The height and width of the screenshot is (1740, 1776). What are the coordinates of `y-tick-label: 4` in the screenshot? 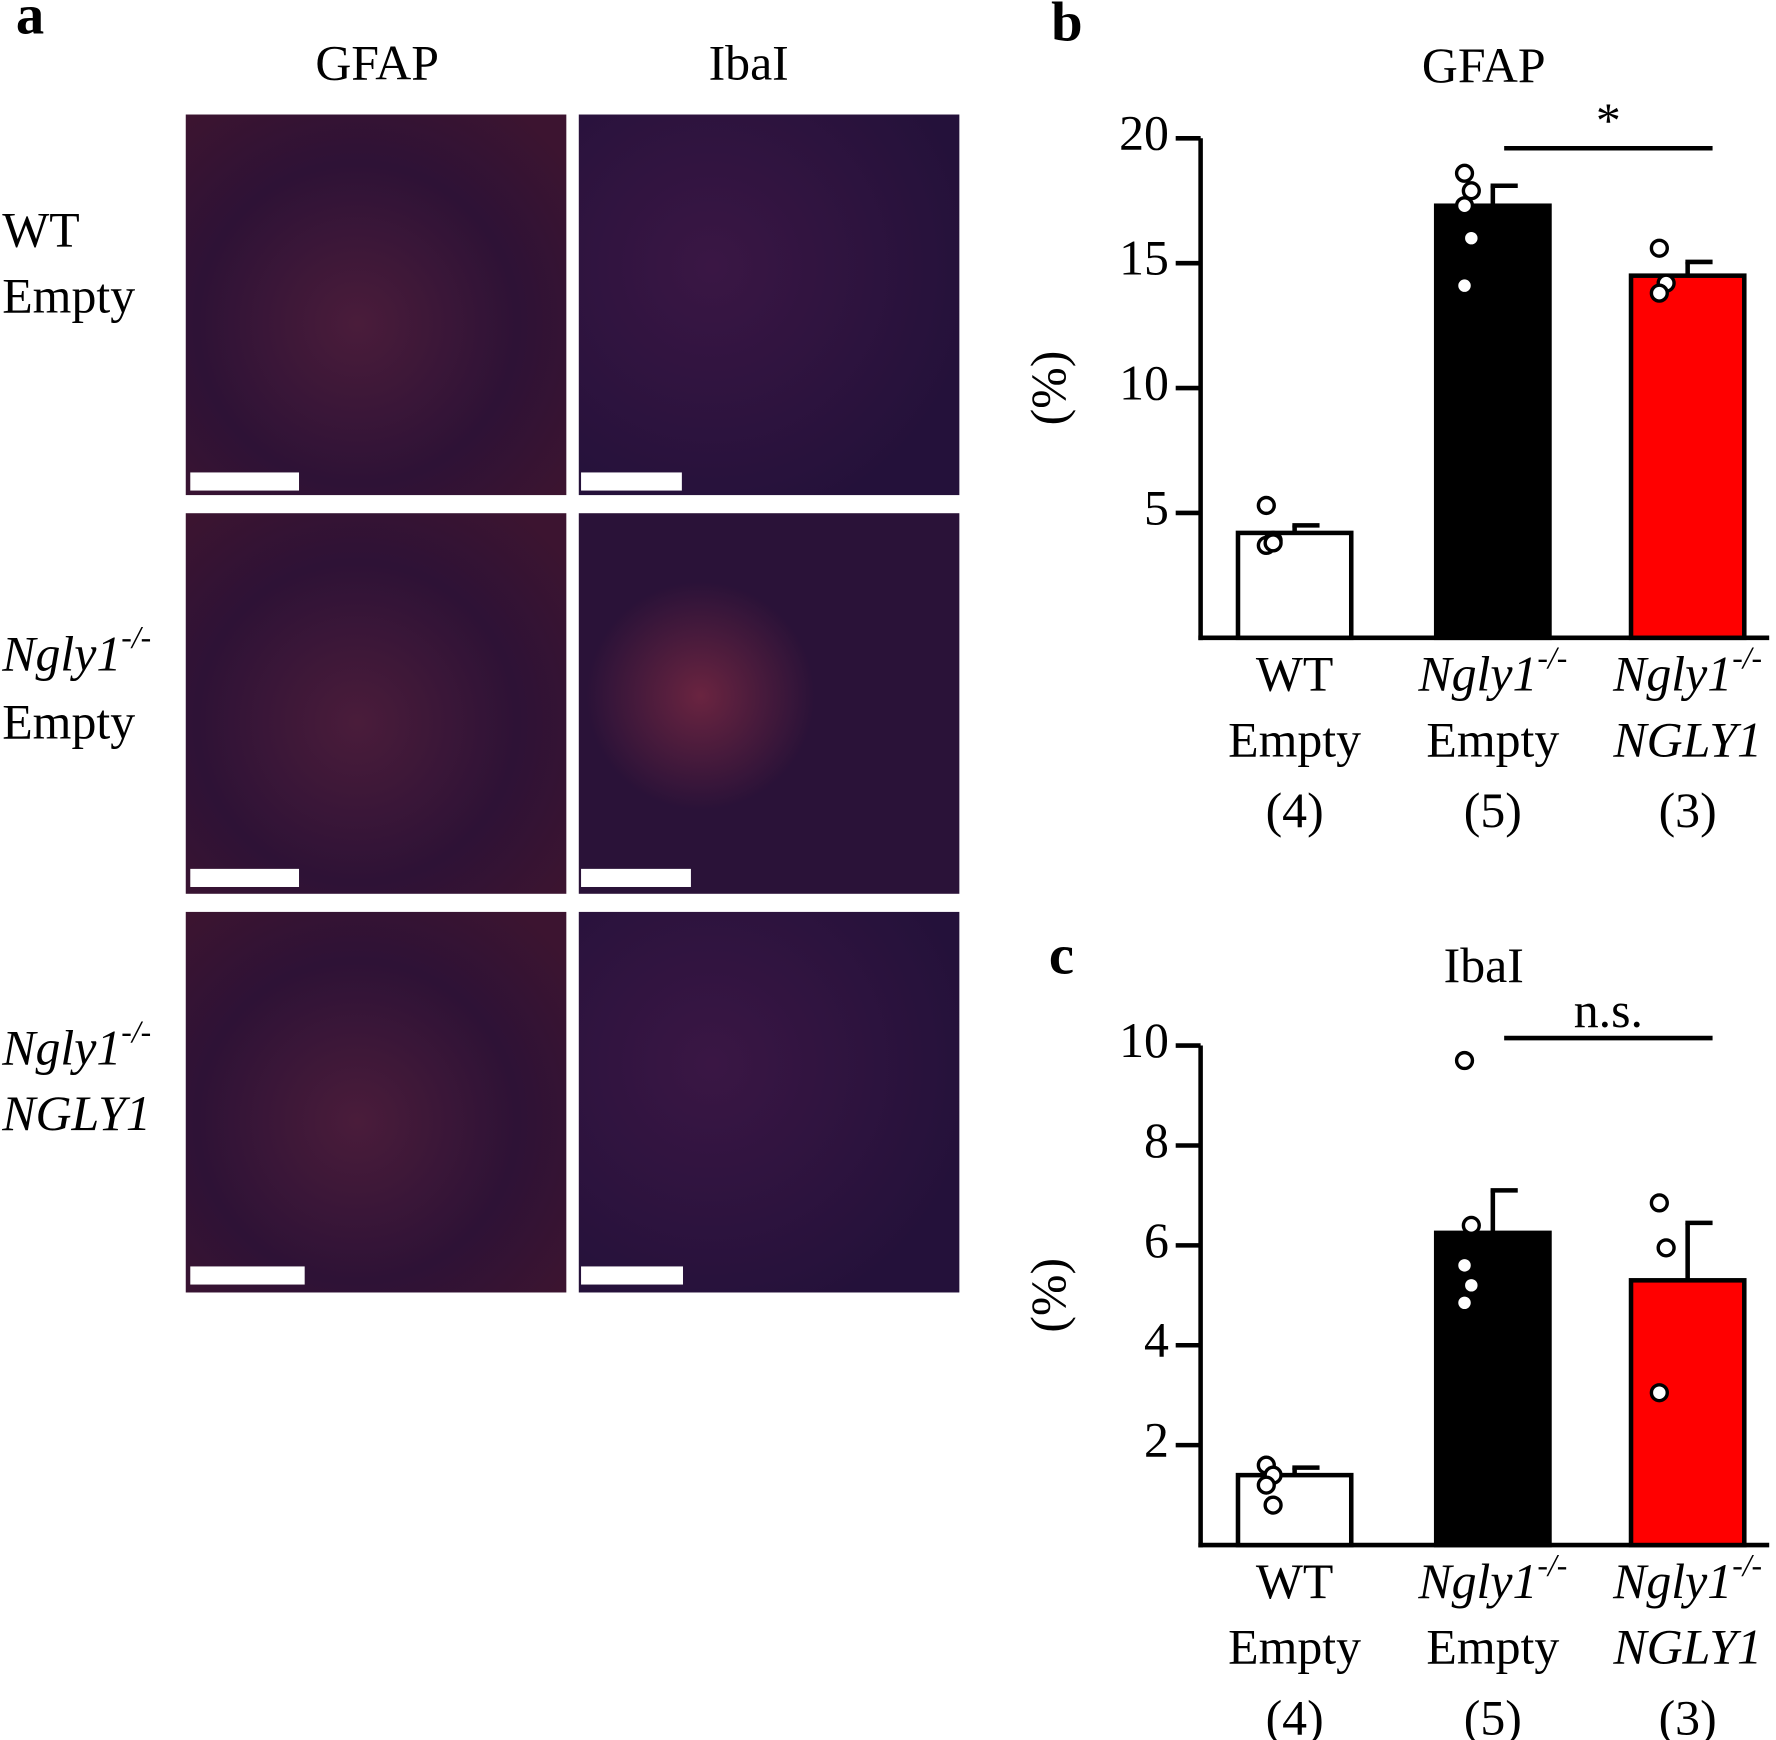 It's located at (1156, 1340).